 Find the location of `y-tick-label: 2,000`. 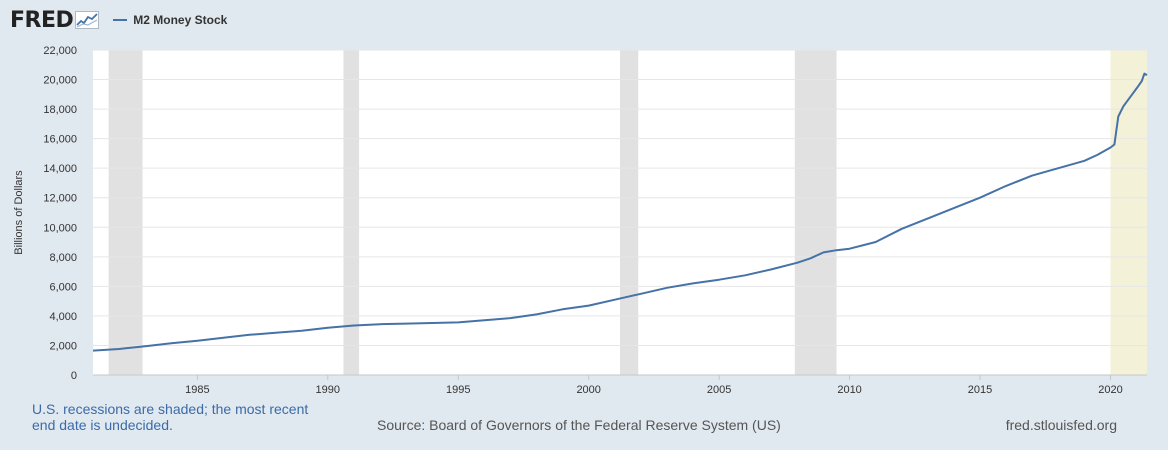

y-tick-label: 2,000 is located at coordinates (63, 346).